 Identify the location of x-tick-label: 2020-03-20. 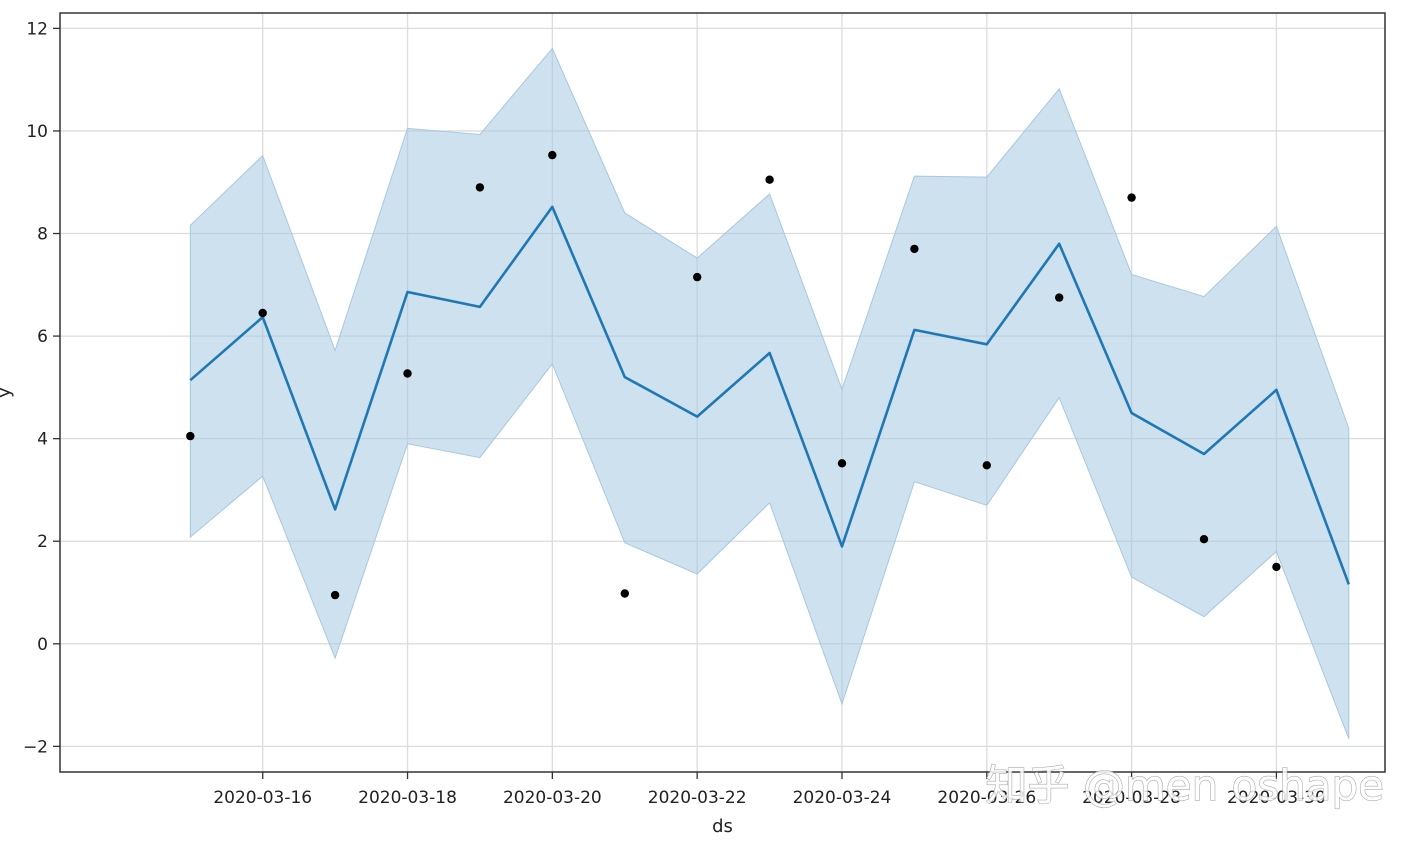
(552, 798).